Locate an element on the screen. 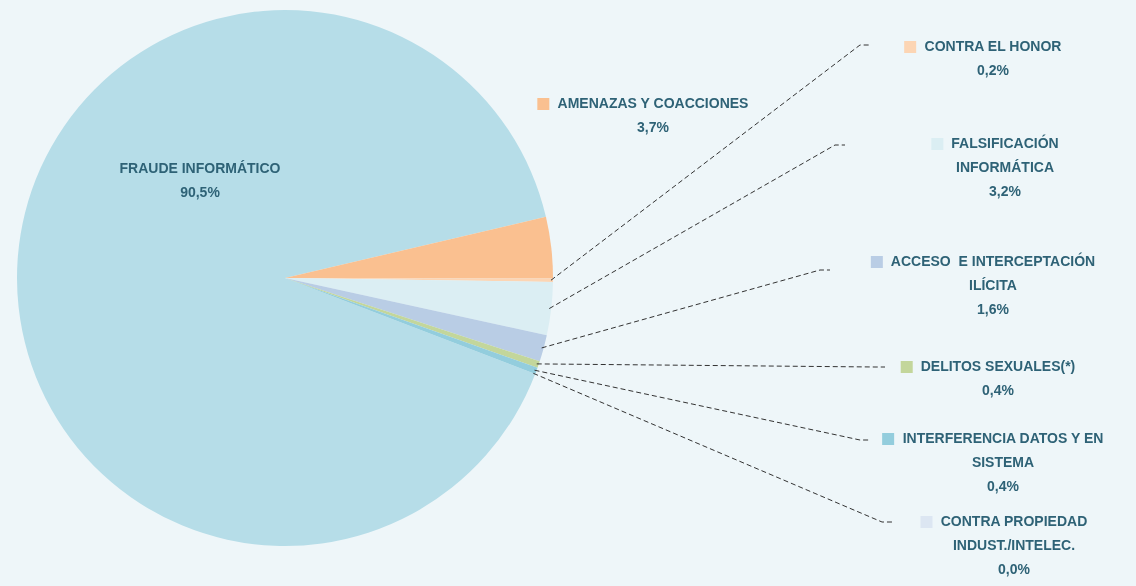 This screenshot has width=1136, height=586. slice-label: FRAUDE INFORMÁTICO is located at coordinates (200, 167).